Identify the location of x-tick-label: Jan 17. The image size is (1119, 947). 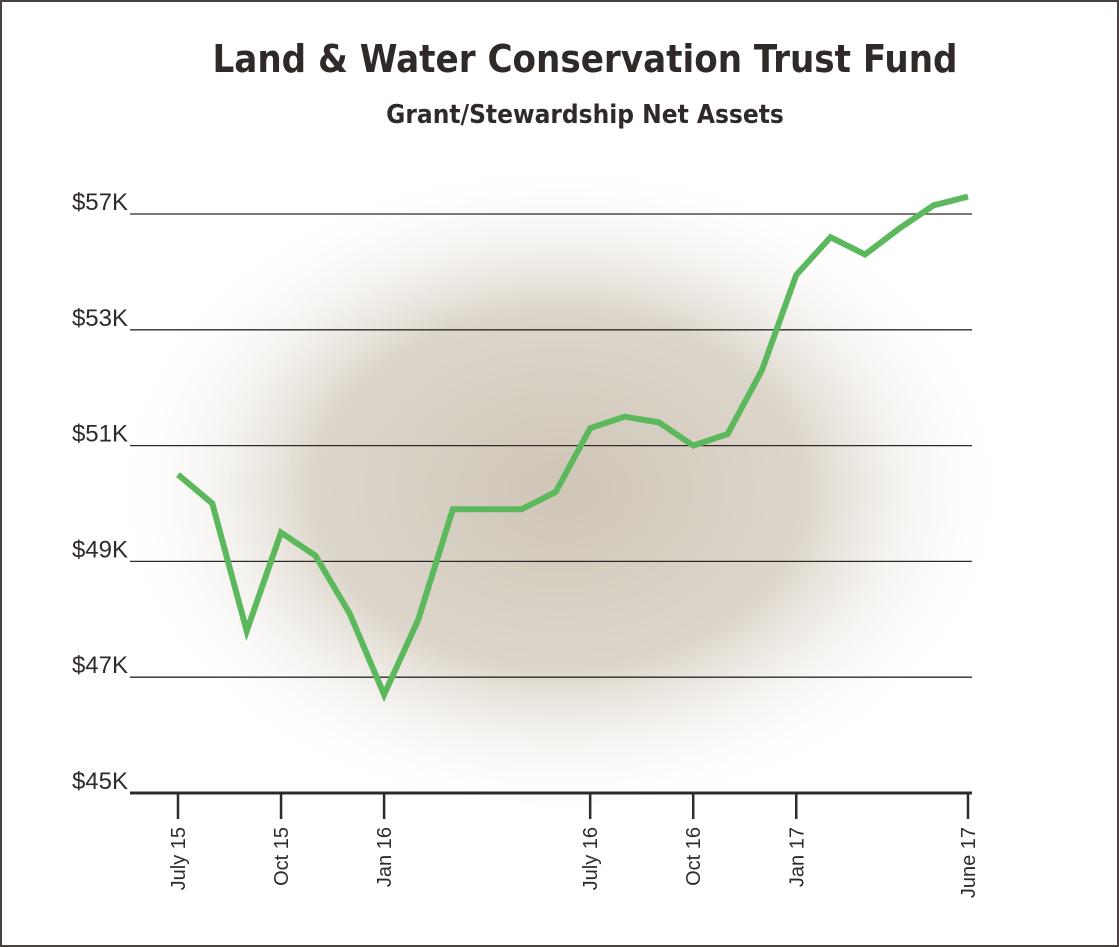
(797, 857).